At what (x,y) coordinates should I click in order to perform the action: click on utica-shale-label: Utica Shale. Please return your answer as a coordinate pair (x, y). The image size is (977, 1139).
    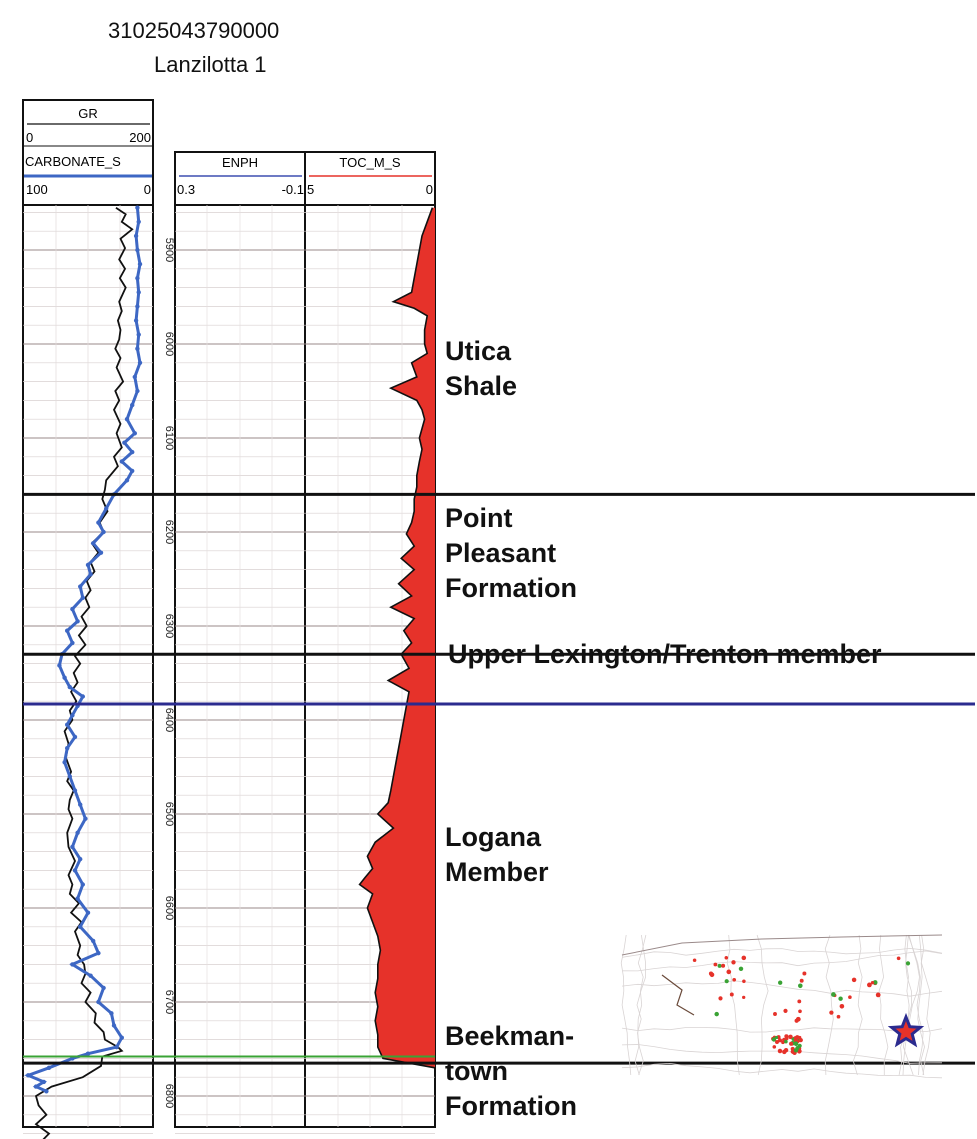
    Looking at the image, I should click on (481, 369).